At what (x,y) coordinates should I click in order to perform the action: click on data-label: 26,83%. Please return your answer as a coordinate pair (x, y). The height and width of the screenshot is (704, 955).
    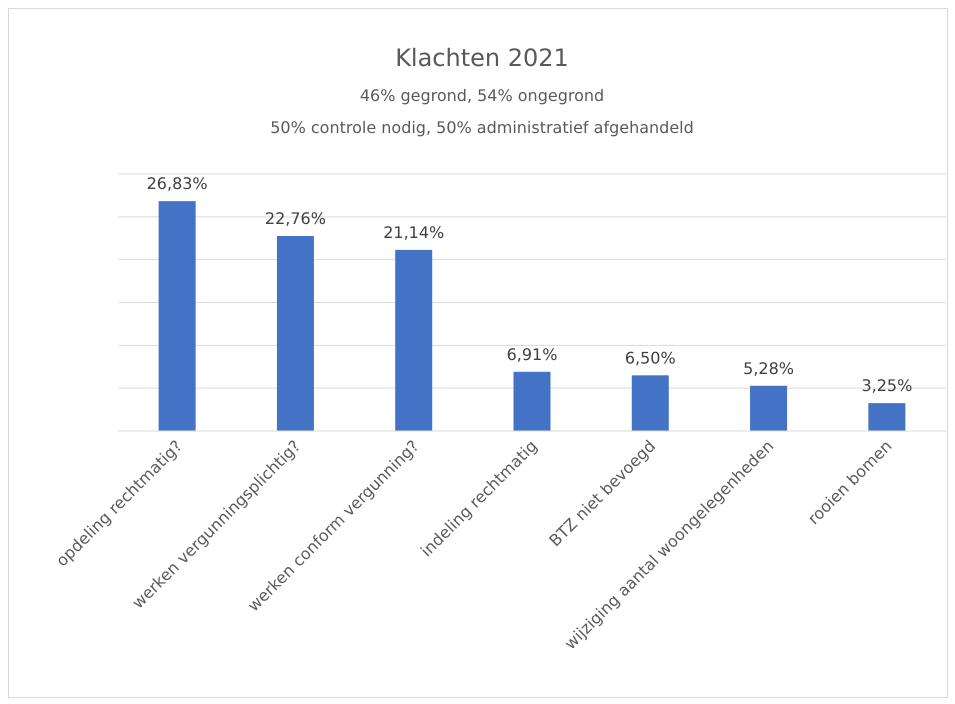
    Looking at the image, I should click on (177, 184).